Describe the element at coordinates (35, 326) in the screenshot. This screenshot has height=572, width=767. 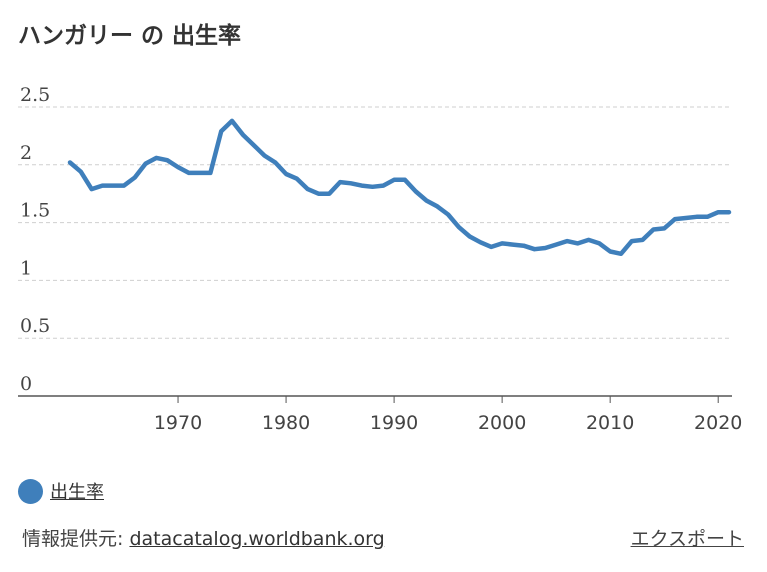
I see `y-tick-label: 0.5` at that location.